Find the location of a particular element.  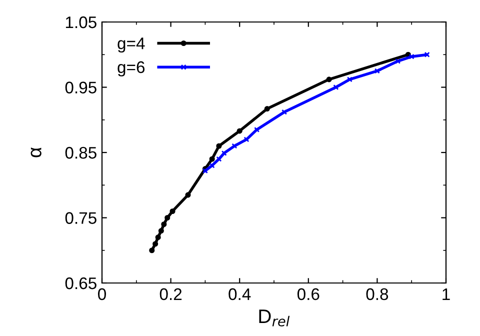

y-tick-label: 0.75 is located at coordinates (80, 218).